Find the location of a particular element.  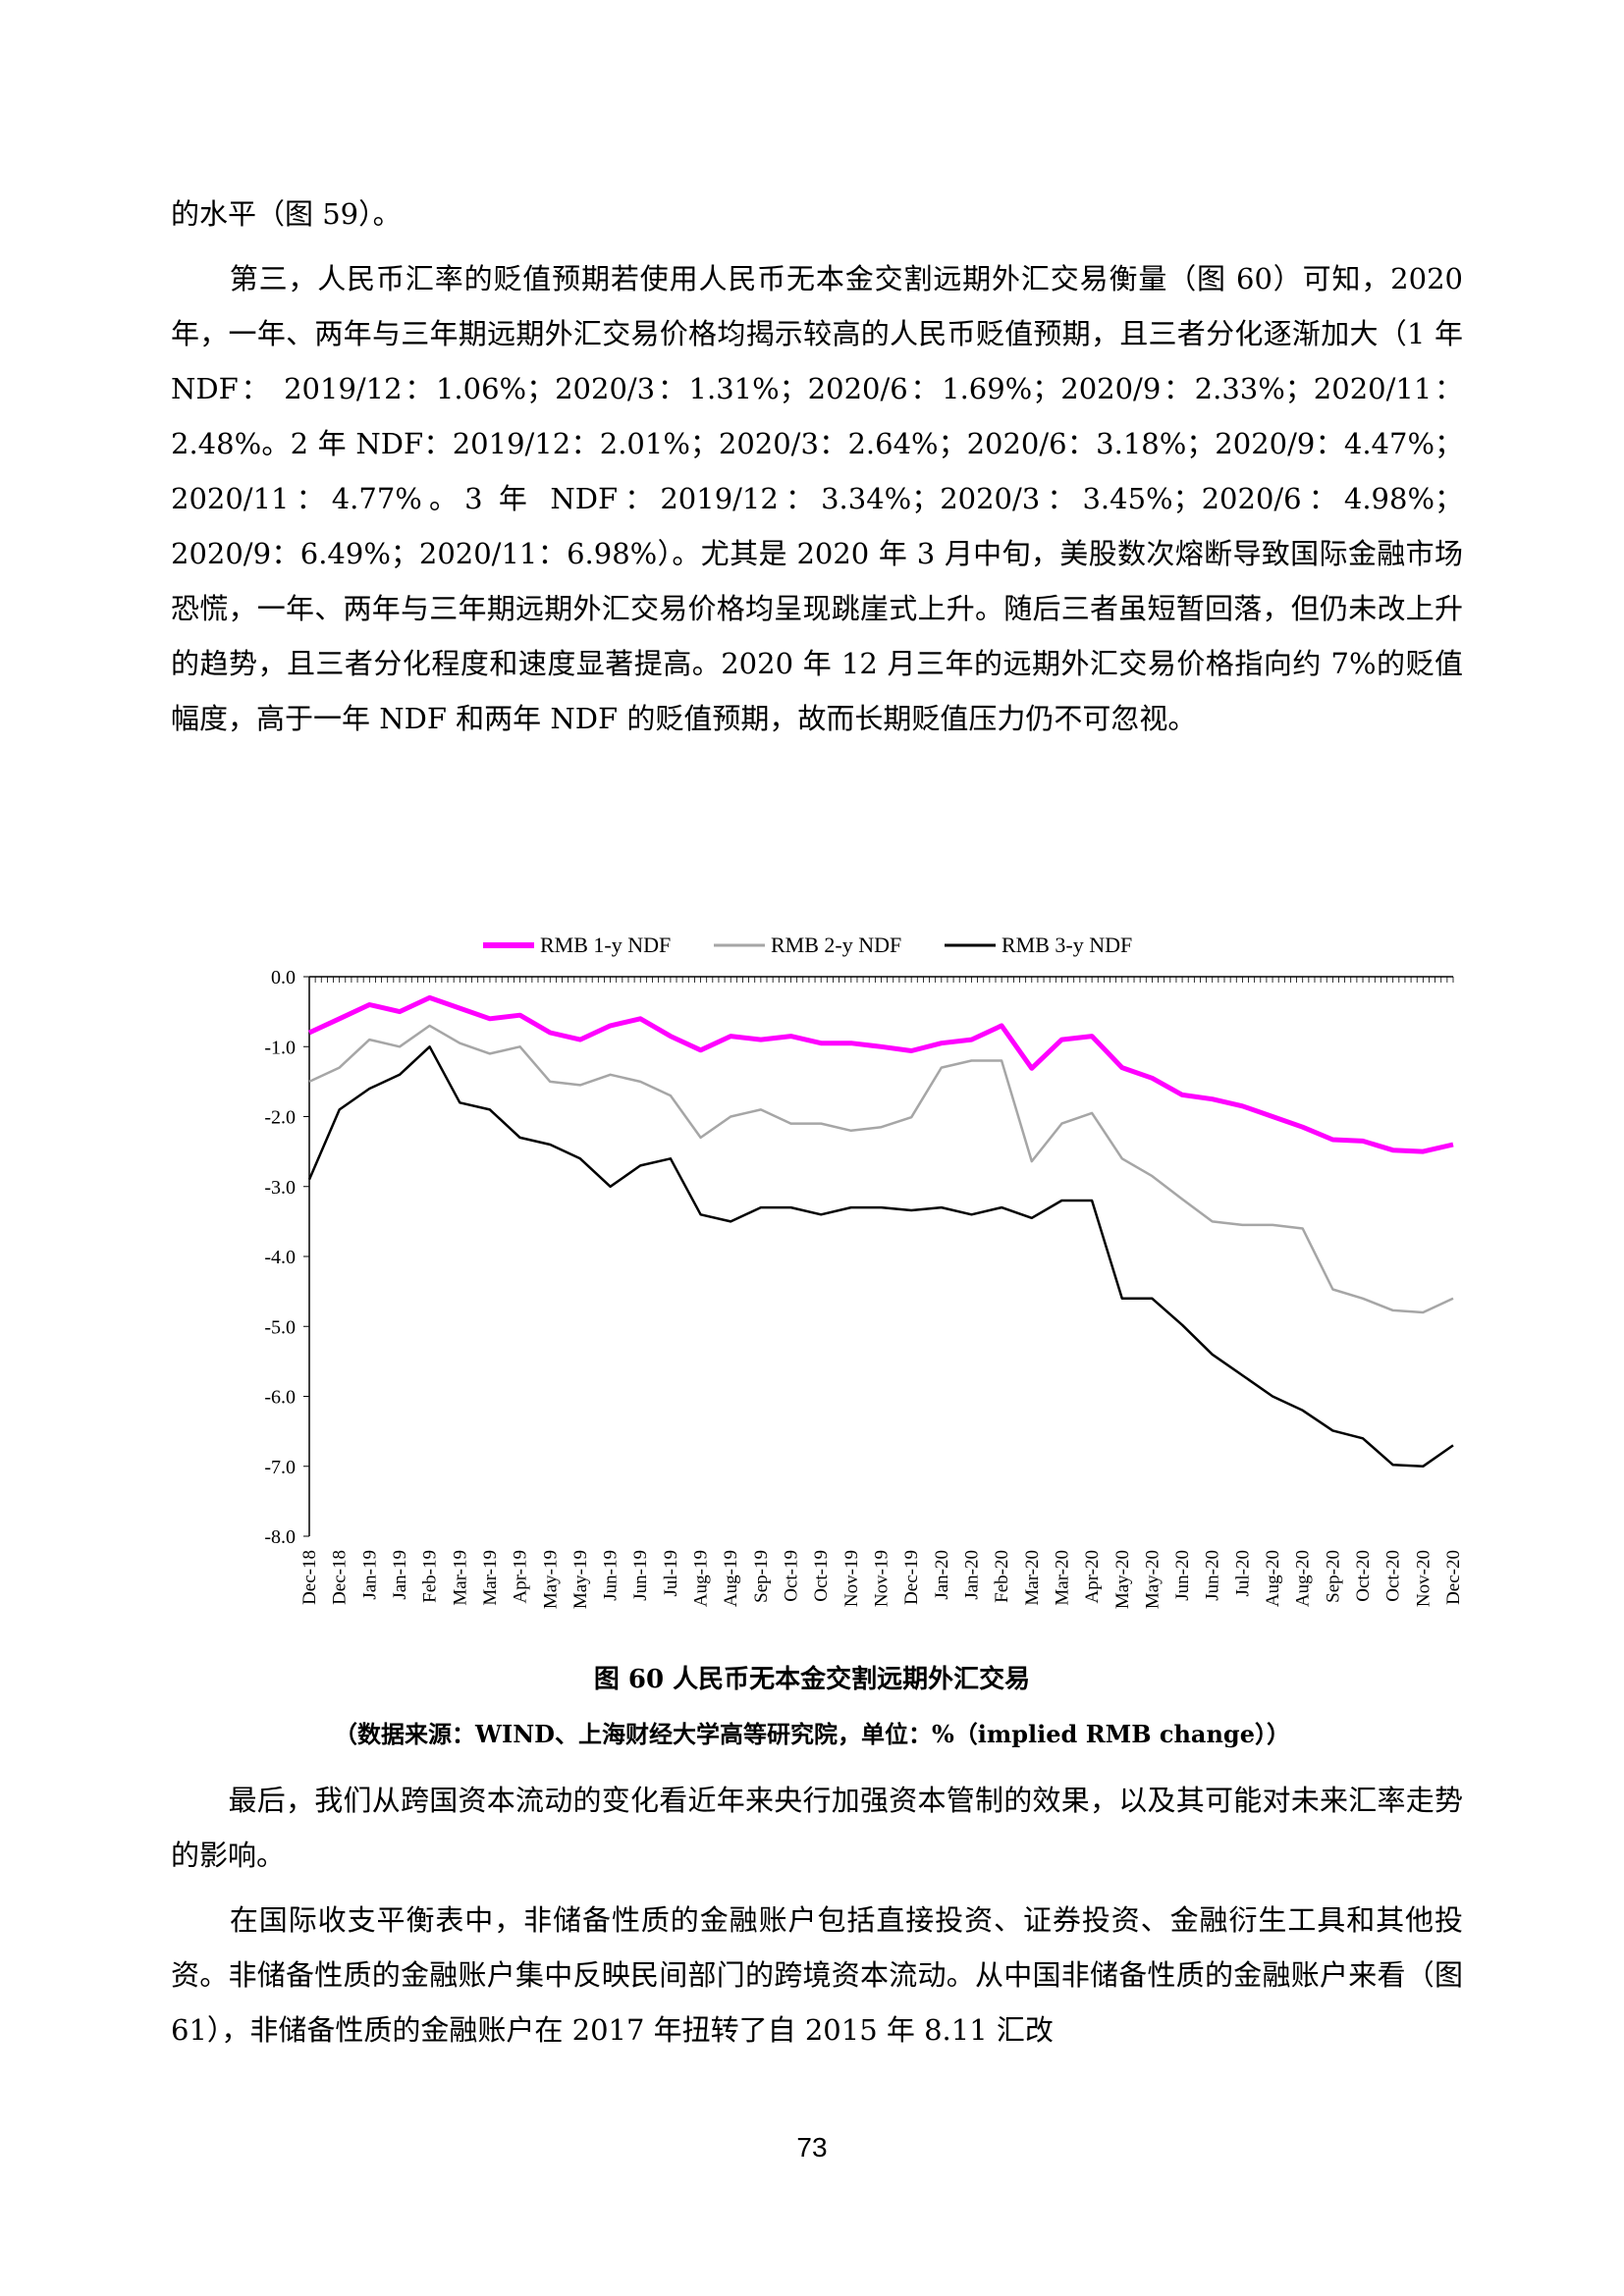

legend-label: RMB 2-y NDF is located at coordinates (836, 945).